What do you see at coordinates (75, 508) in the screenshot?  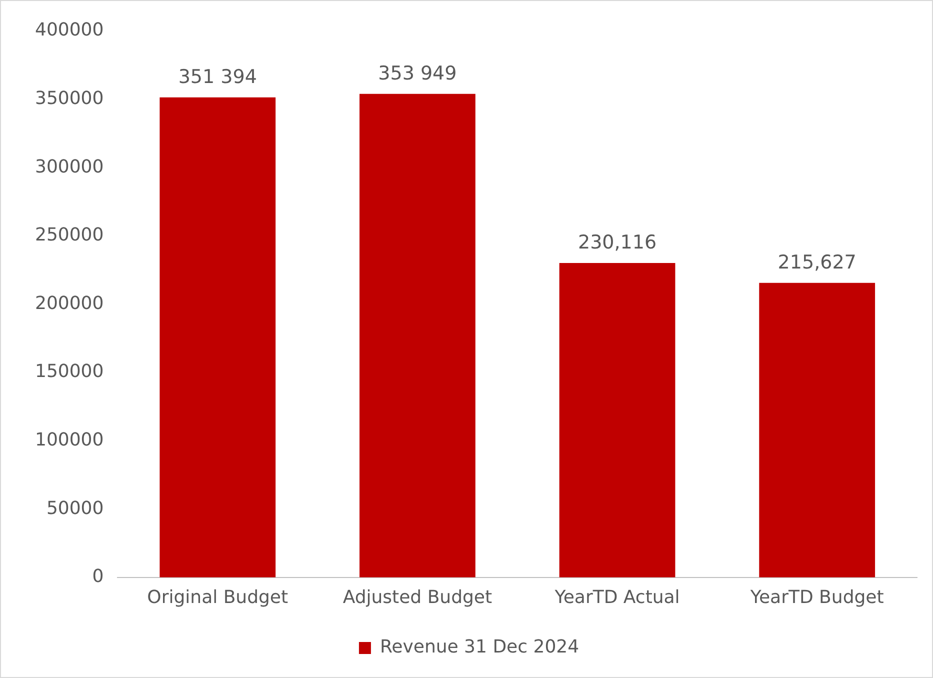 I see `y-tick-label: 50000` at bounding box center [75, 508].